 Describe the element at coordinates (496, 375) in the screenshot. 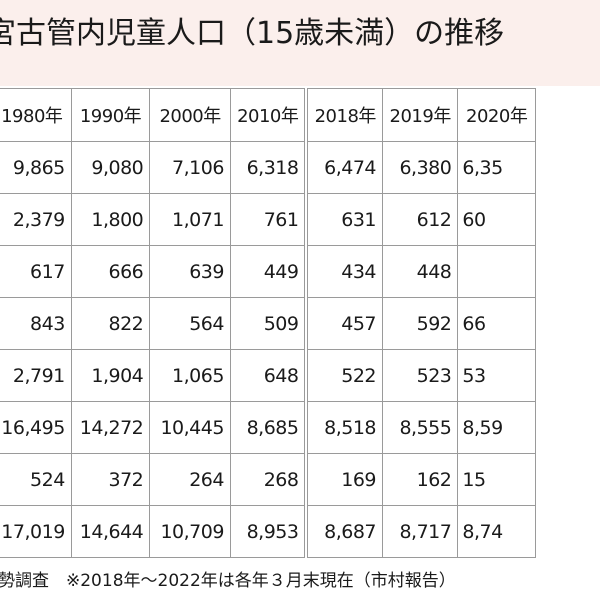

I see `cell: 53` at that location.